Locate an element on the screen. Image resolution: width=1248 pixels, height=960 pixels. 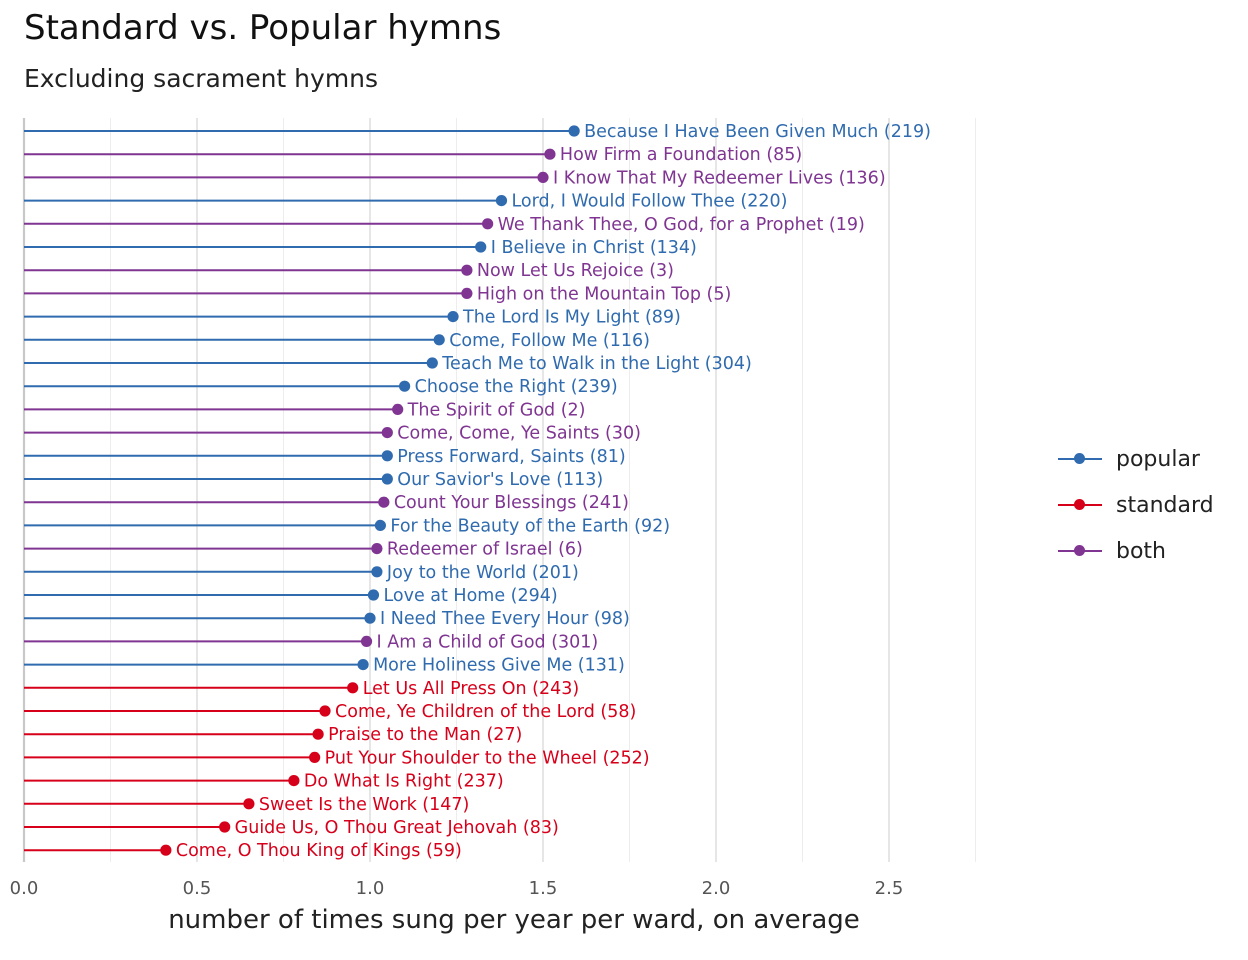
hymn-label: Put Your Shoulder to the Wheel (252) is located at coordinates (487, 758).